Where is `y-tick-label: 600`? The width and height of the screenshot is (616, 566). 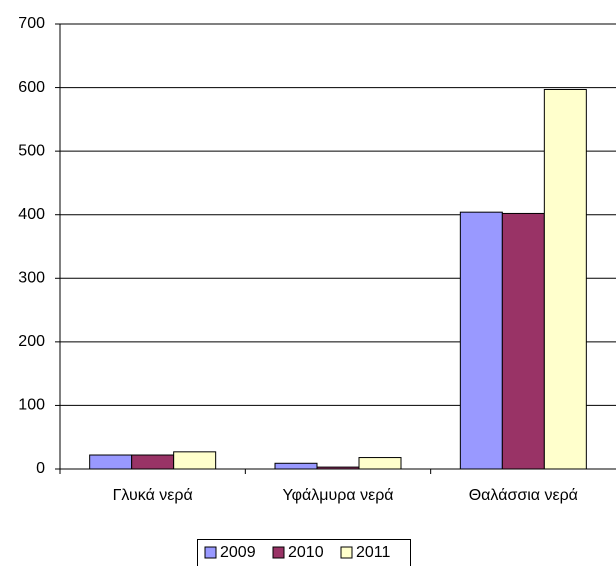 y-tick-label: 600 is located at coordinates (31, 87).